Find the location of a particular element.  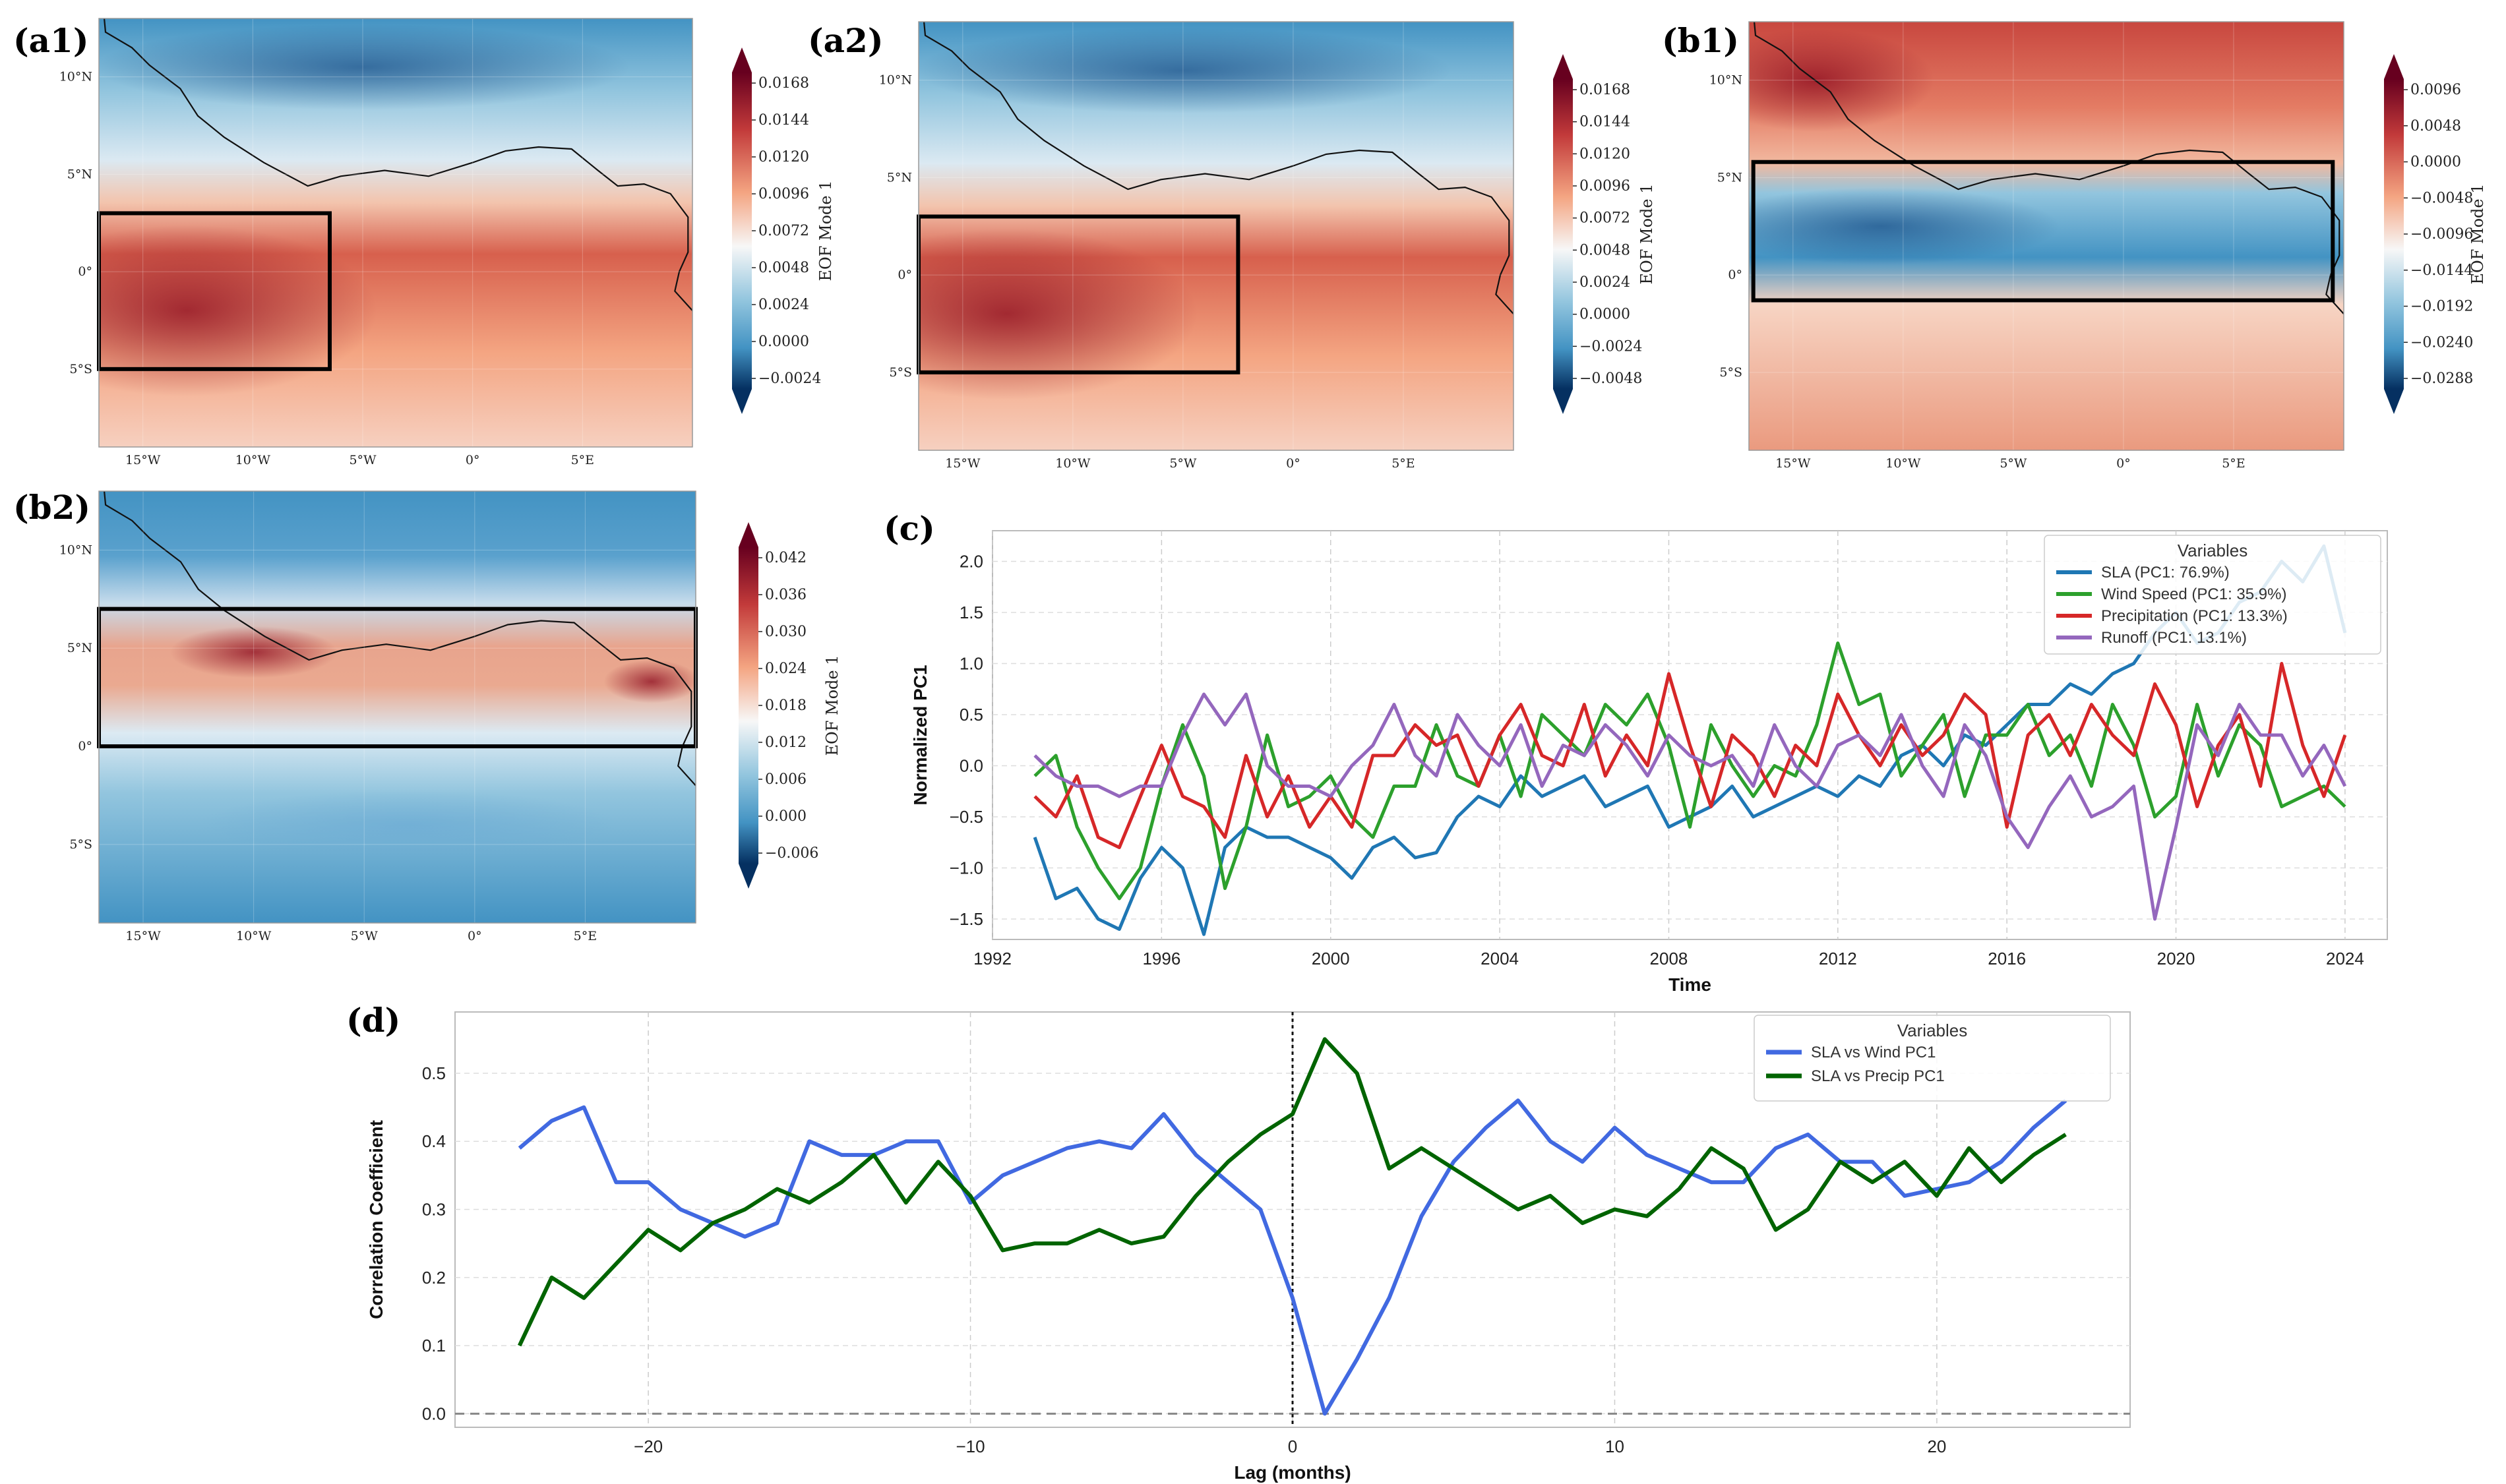

x-axis-label: Time is located at coordinates (1689, 985).